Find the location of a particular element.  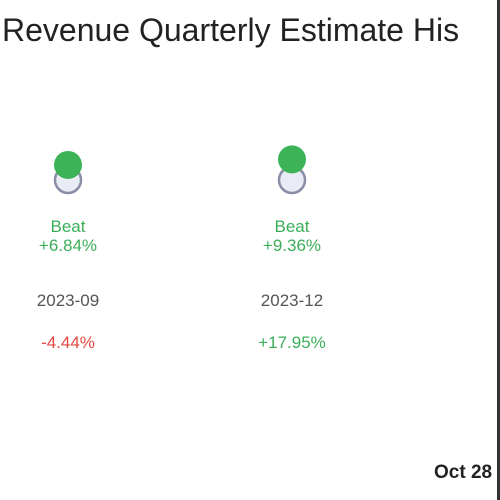

surprise-label: +6.84% is located at coordinates (68, 245).